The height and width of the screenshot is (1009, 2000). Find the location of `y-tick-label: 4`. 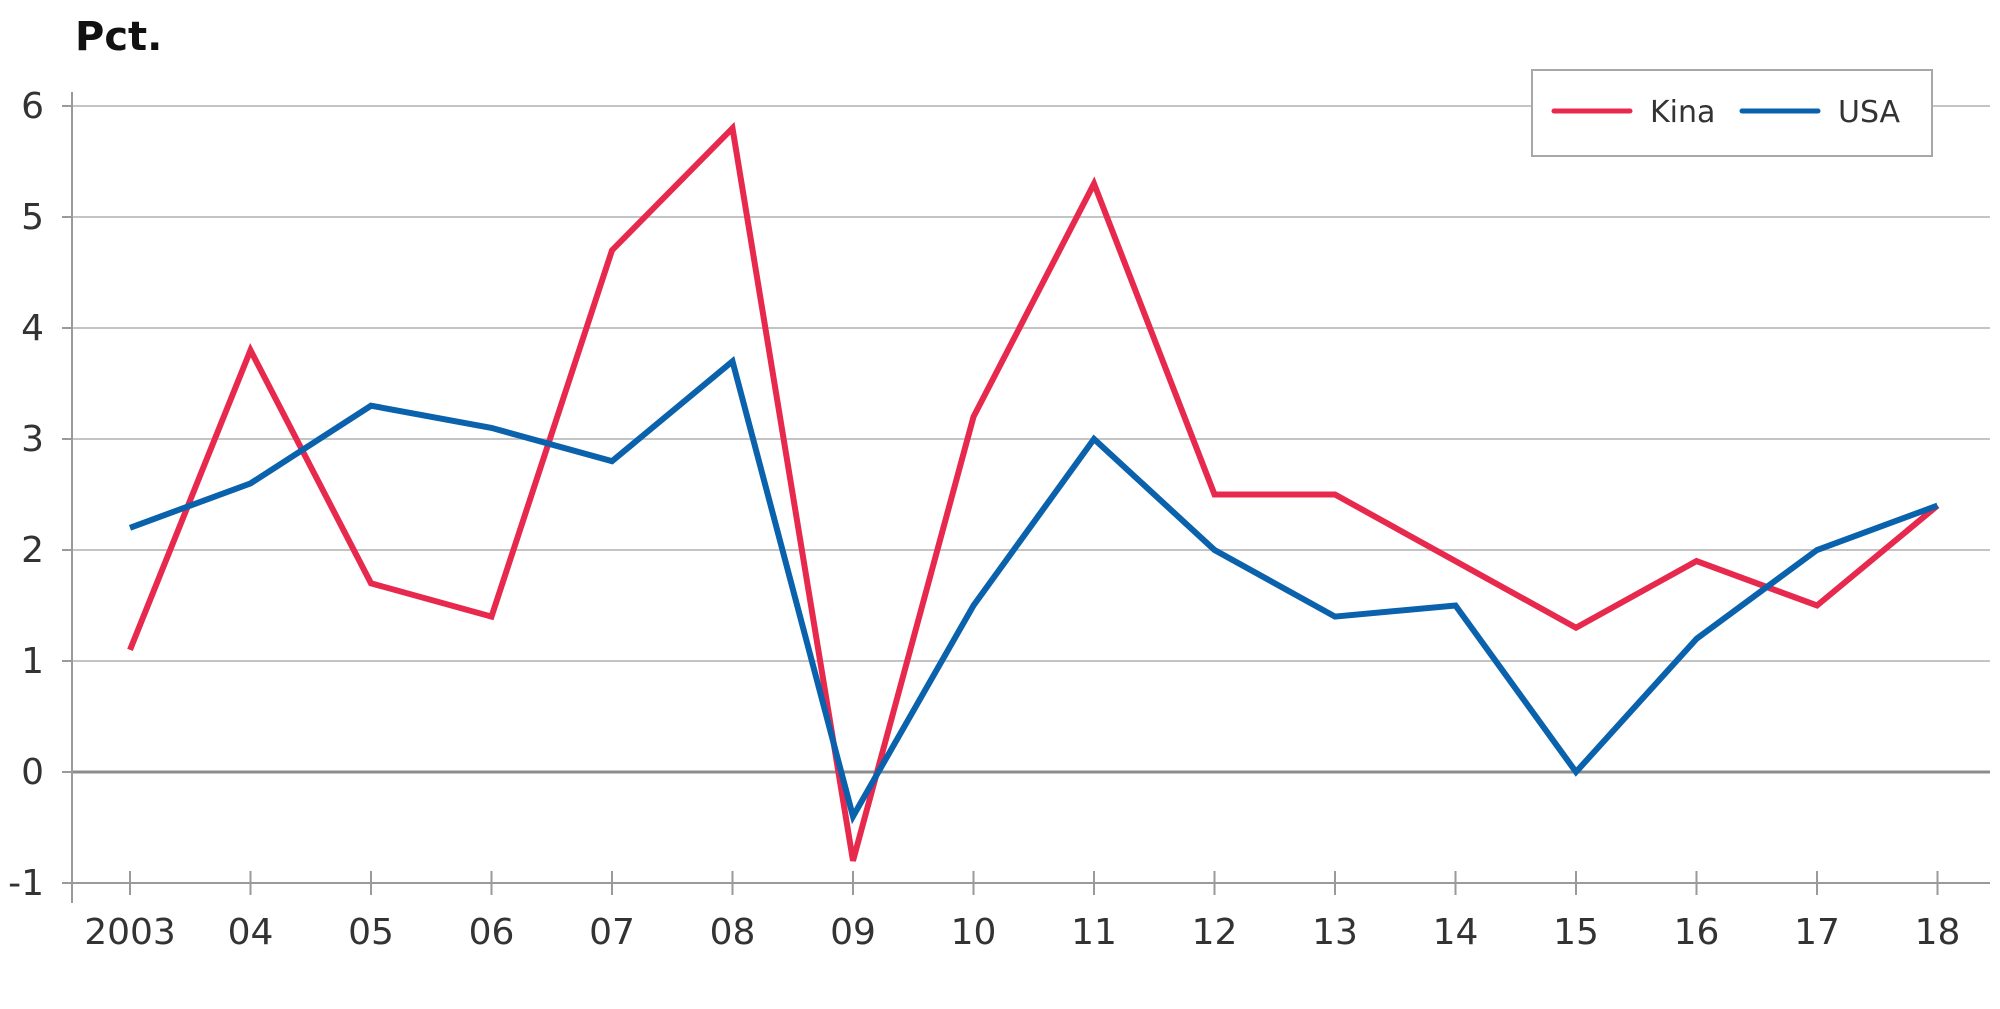

y-tick-label: 4 is located at coordinates (32, 328).